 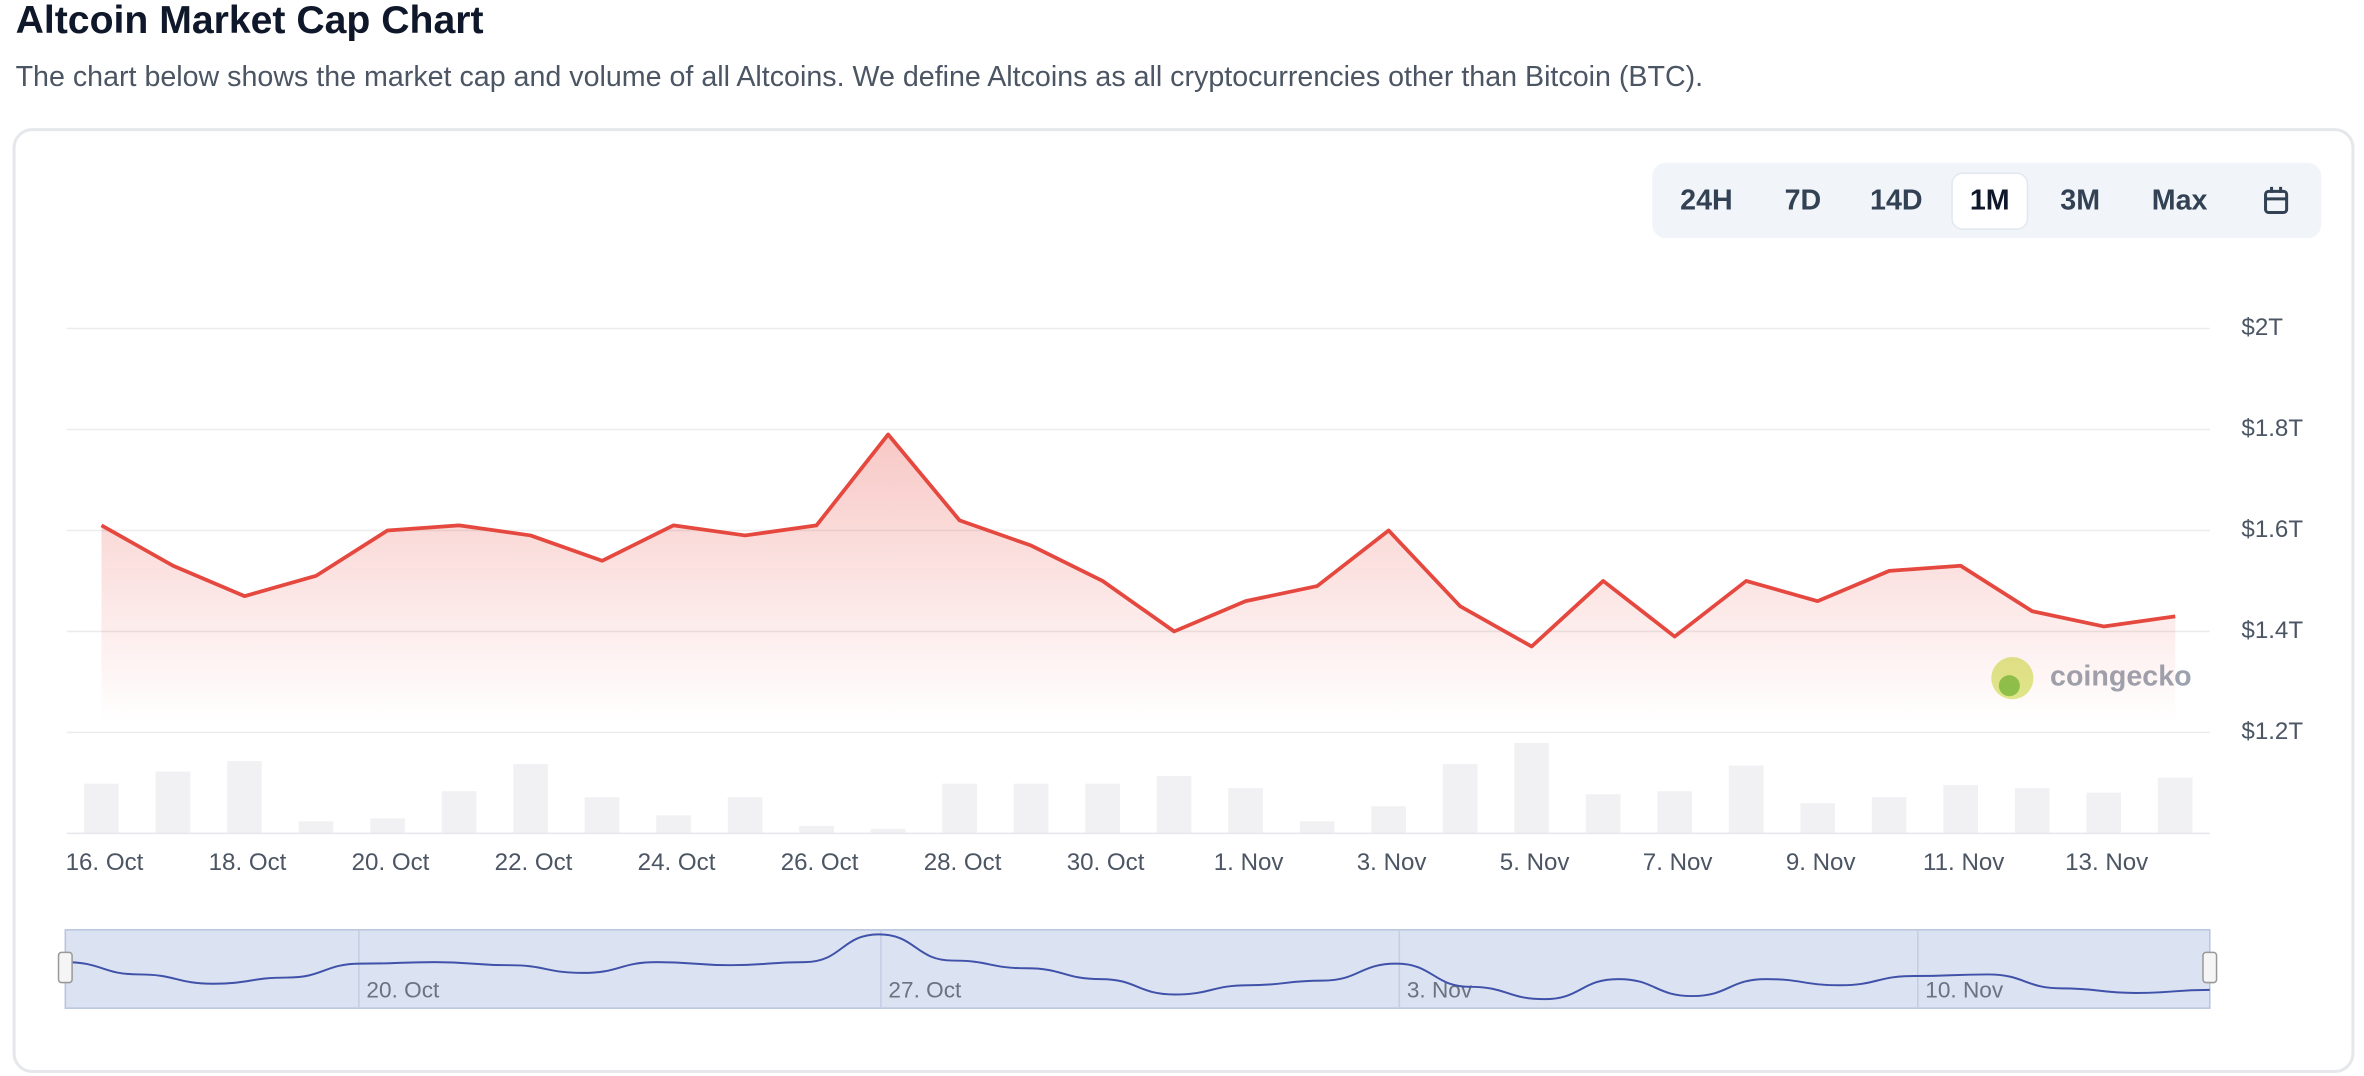 What do you see at coordinates (2106, 862) in the screenshot?
I see `x-tick-label: 13. Nov` at bounding box center [2106, 862].